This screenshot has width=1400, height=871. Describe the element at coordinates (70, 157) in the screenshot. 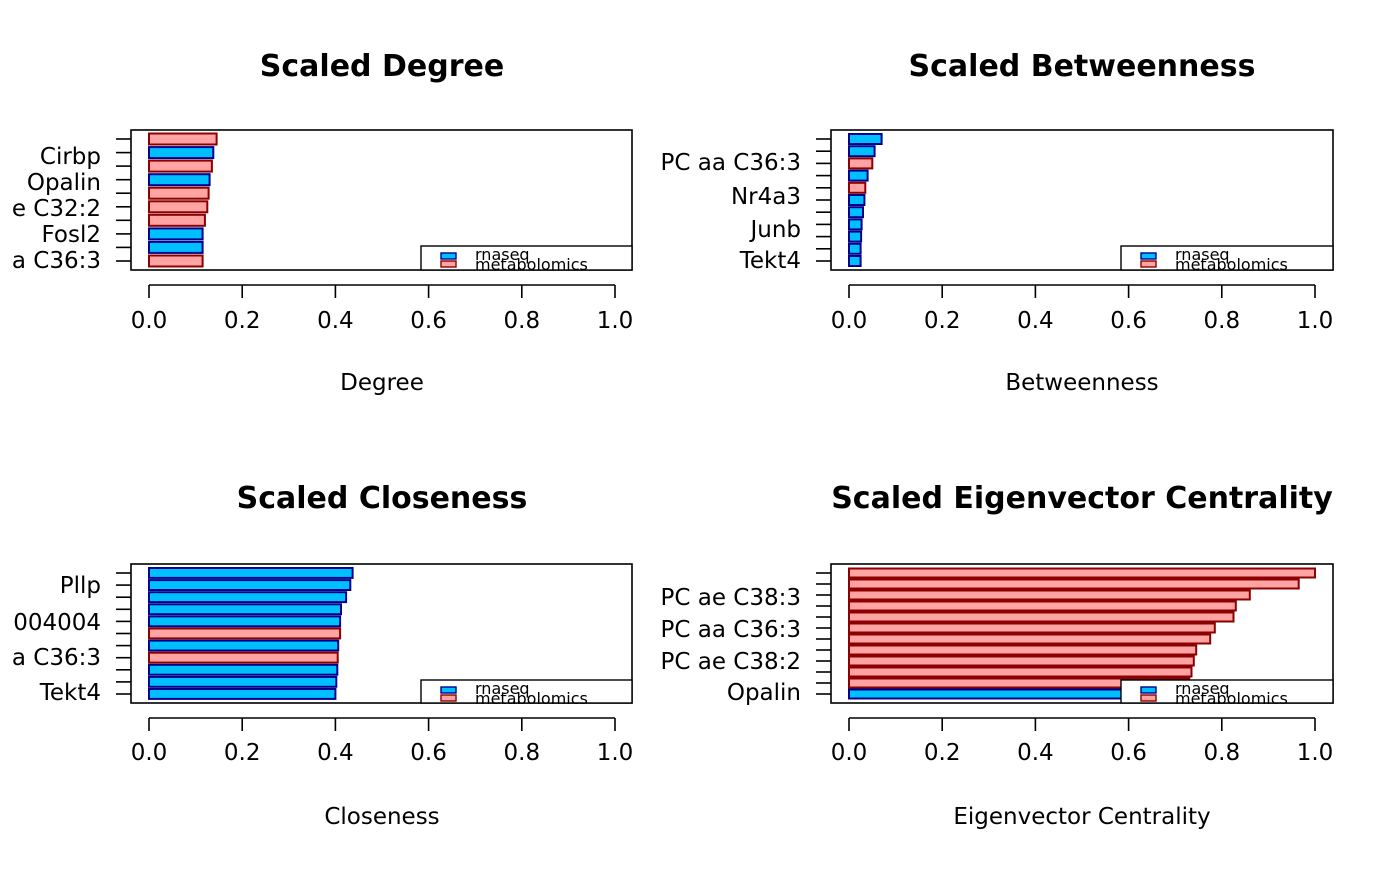

I see `y-tick-label: Cirbp` at that location.